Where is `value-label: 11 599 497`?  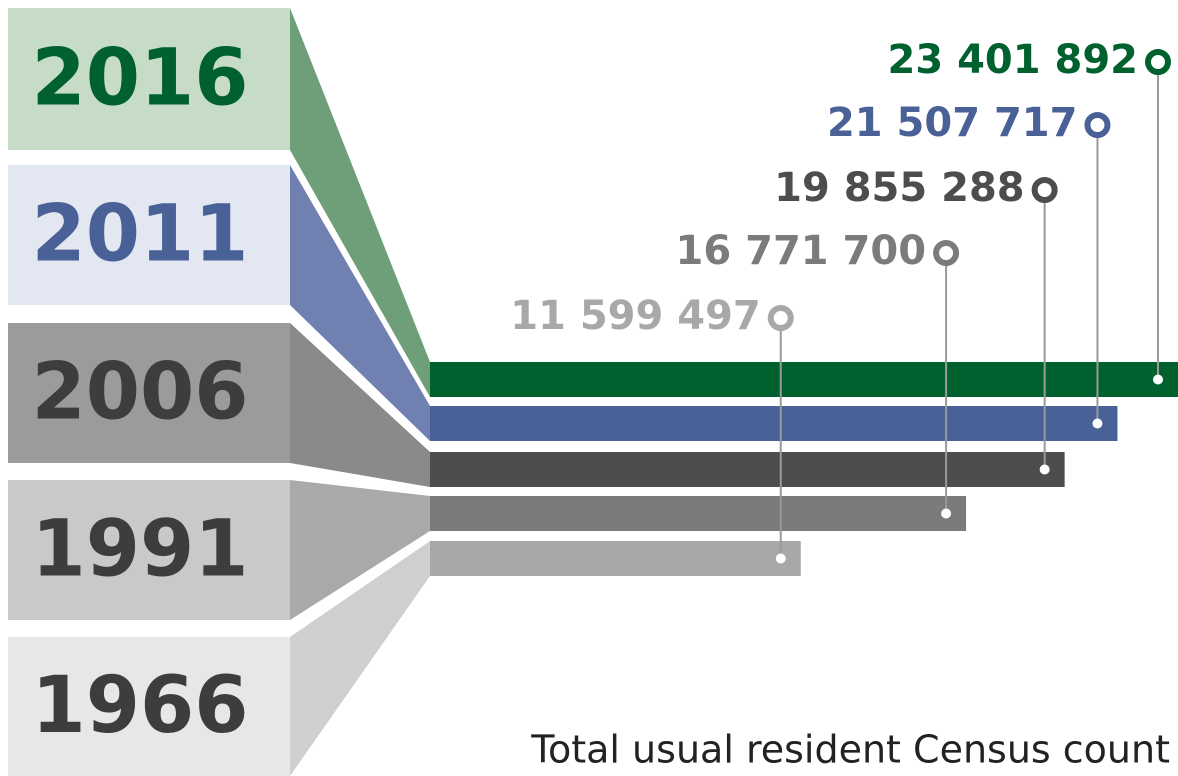 value-label: 11 599 497 is located at coordinates (635, 316).